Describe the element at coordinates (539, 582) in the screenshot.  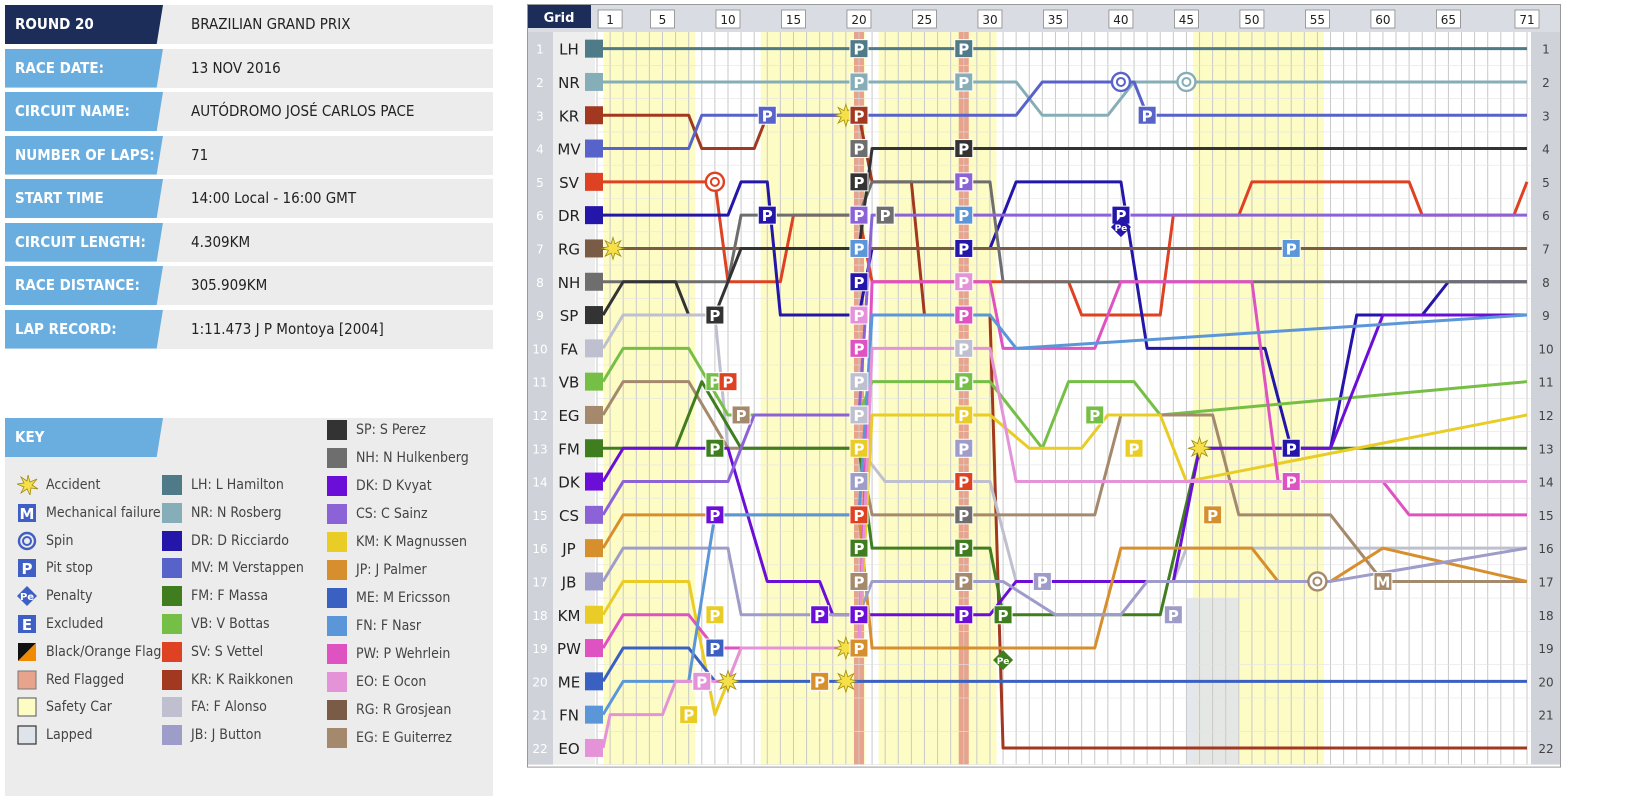
I see `position-number: 17` at that location.